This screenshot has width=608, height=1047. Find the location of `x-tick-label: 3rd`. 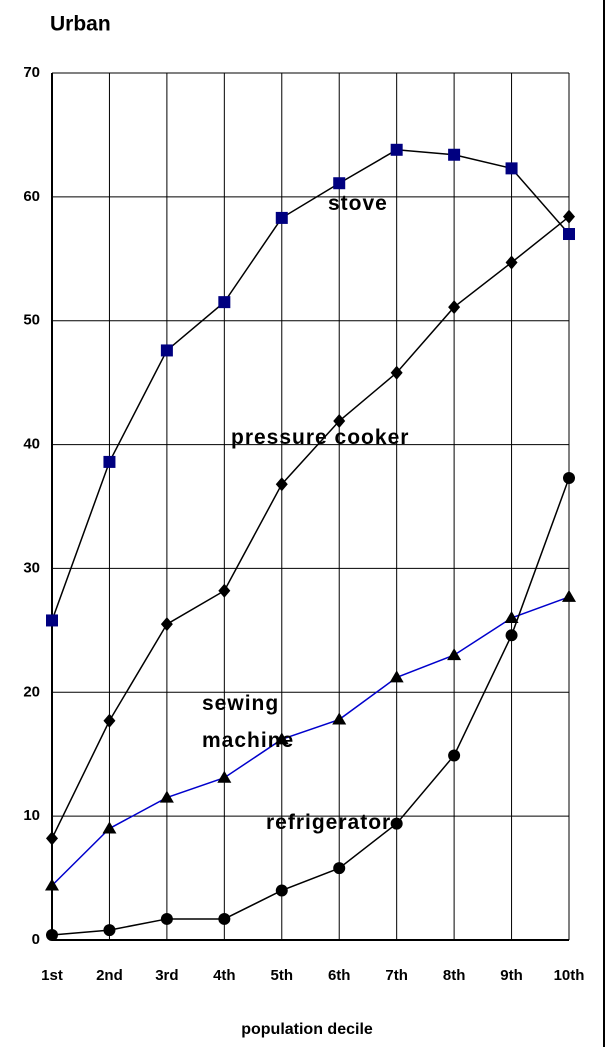

x-tick-label: 3rd is located at coordinates (166, 975).